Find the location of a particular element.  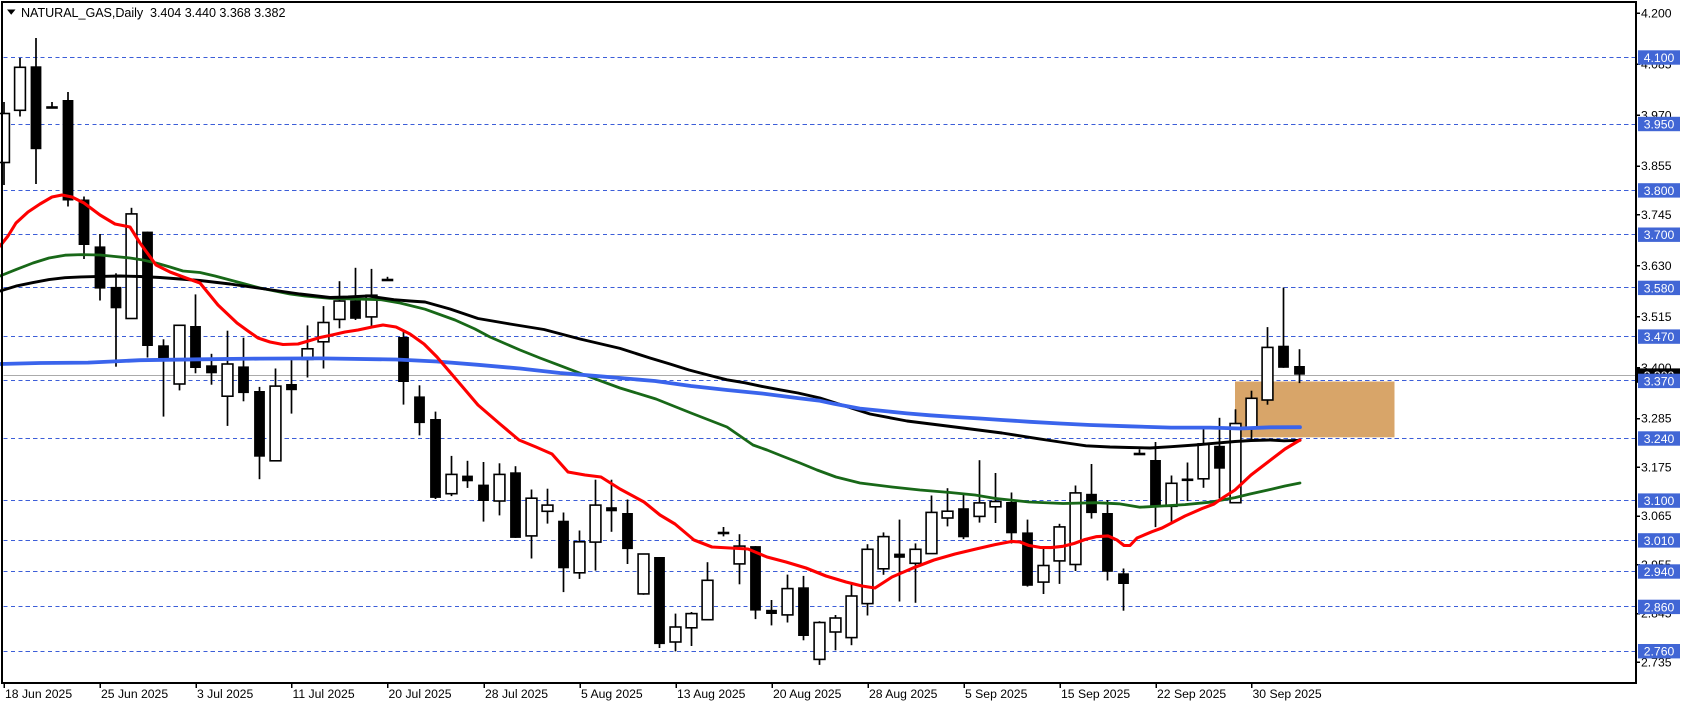

svg-text: 3.370 is located at coordinates (1659, 381).